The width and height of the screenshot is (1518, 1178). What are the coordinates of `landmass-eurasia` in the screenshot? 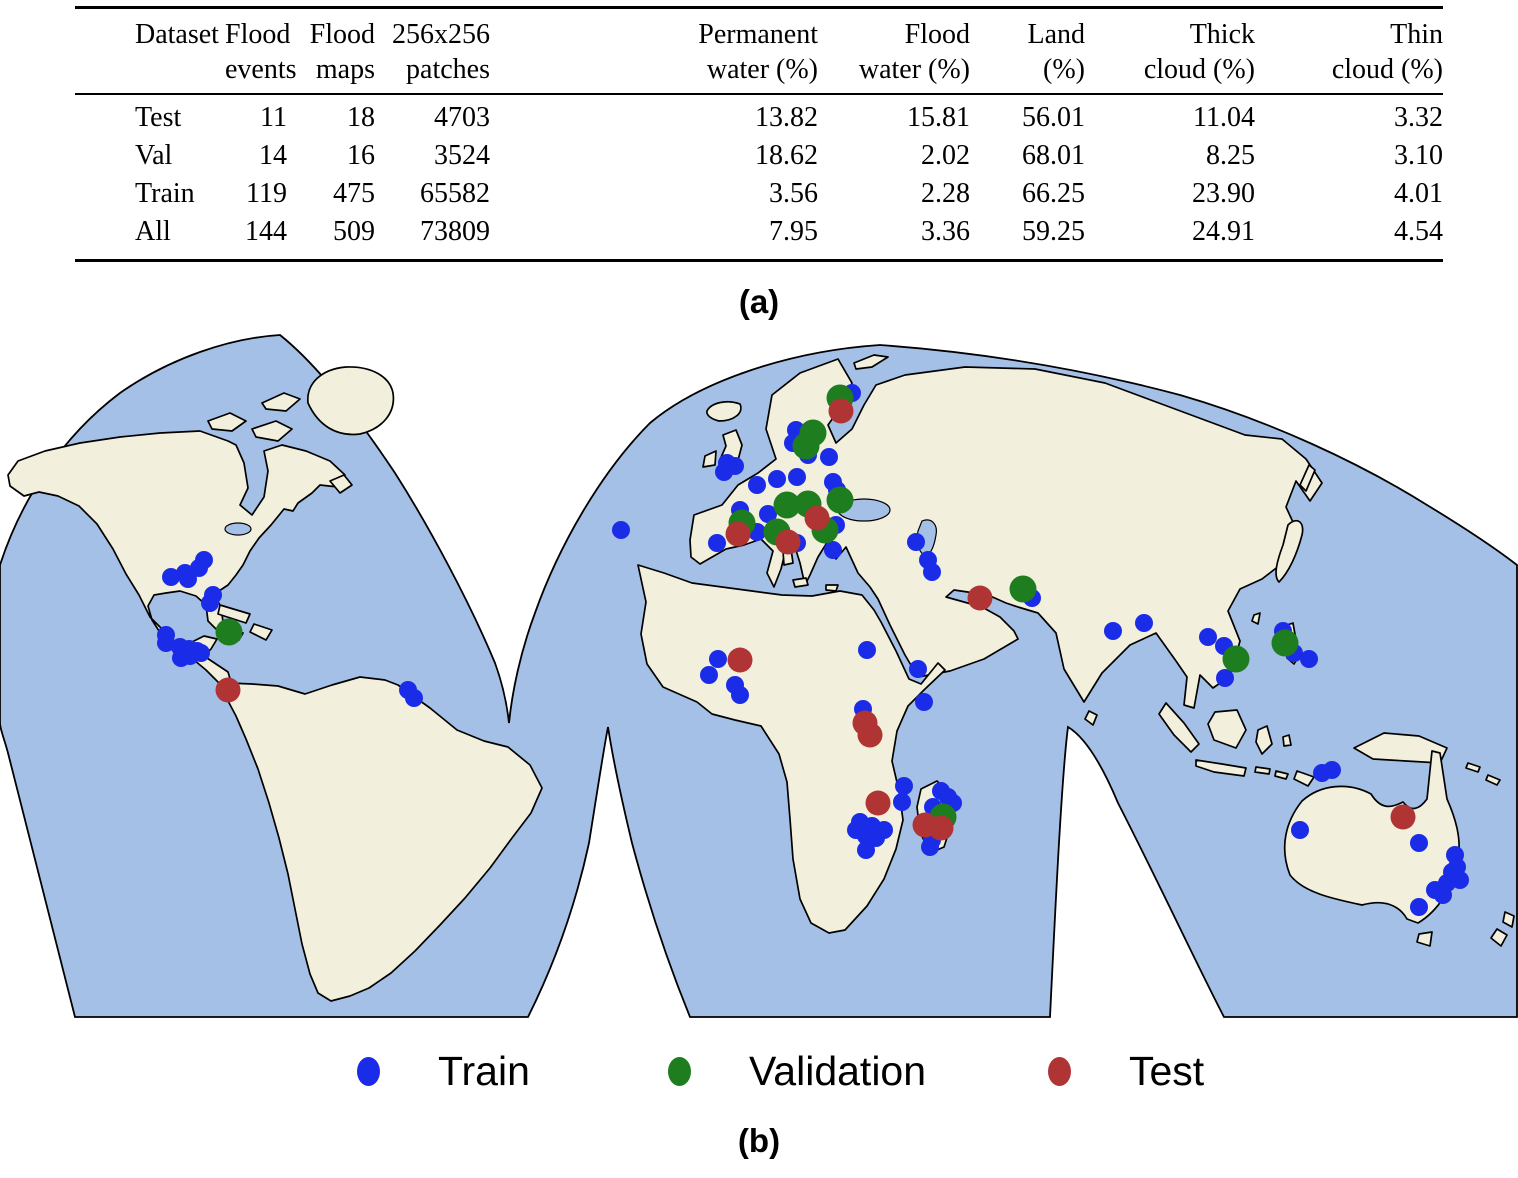 It's located at (1006, 533).